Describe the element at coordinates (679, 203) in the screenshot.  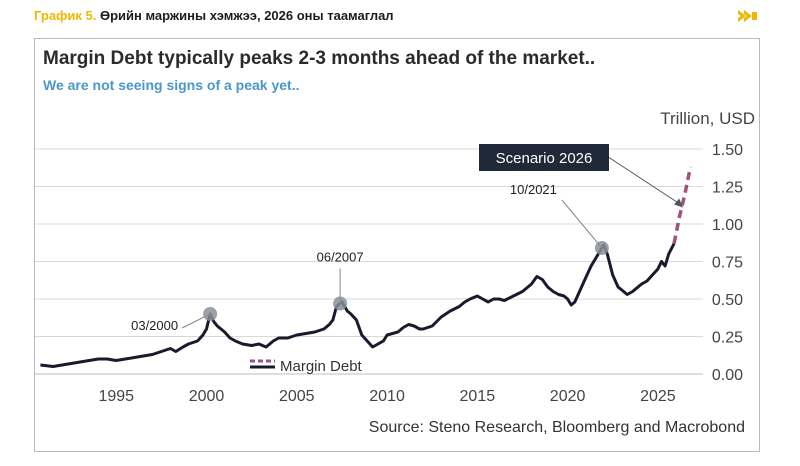
I see `scenario-arrow-head` at that location.